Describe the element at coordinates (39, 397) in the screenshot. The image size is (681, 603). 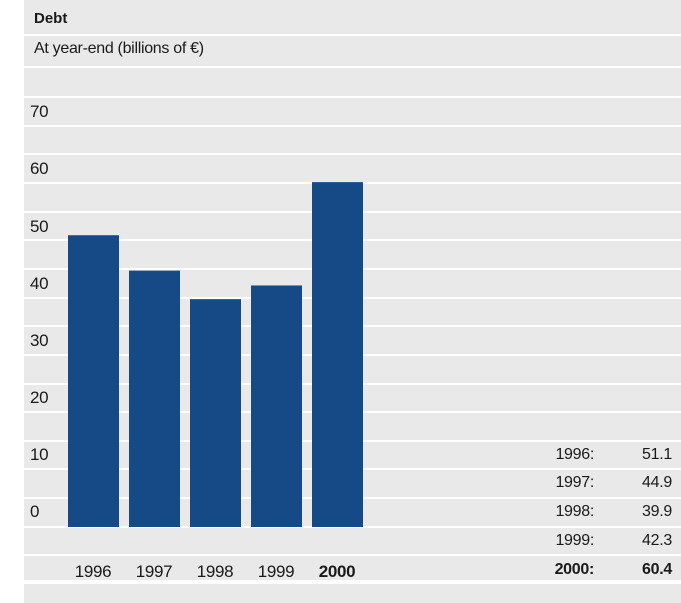
I see `y-tick-label: 20` at that location.